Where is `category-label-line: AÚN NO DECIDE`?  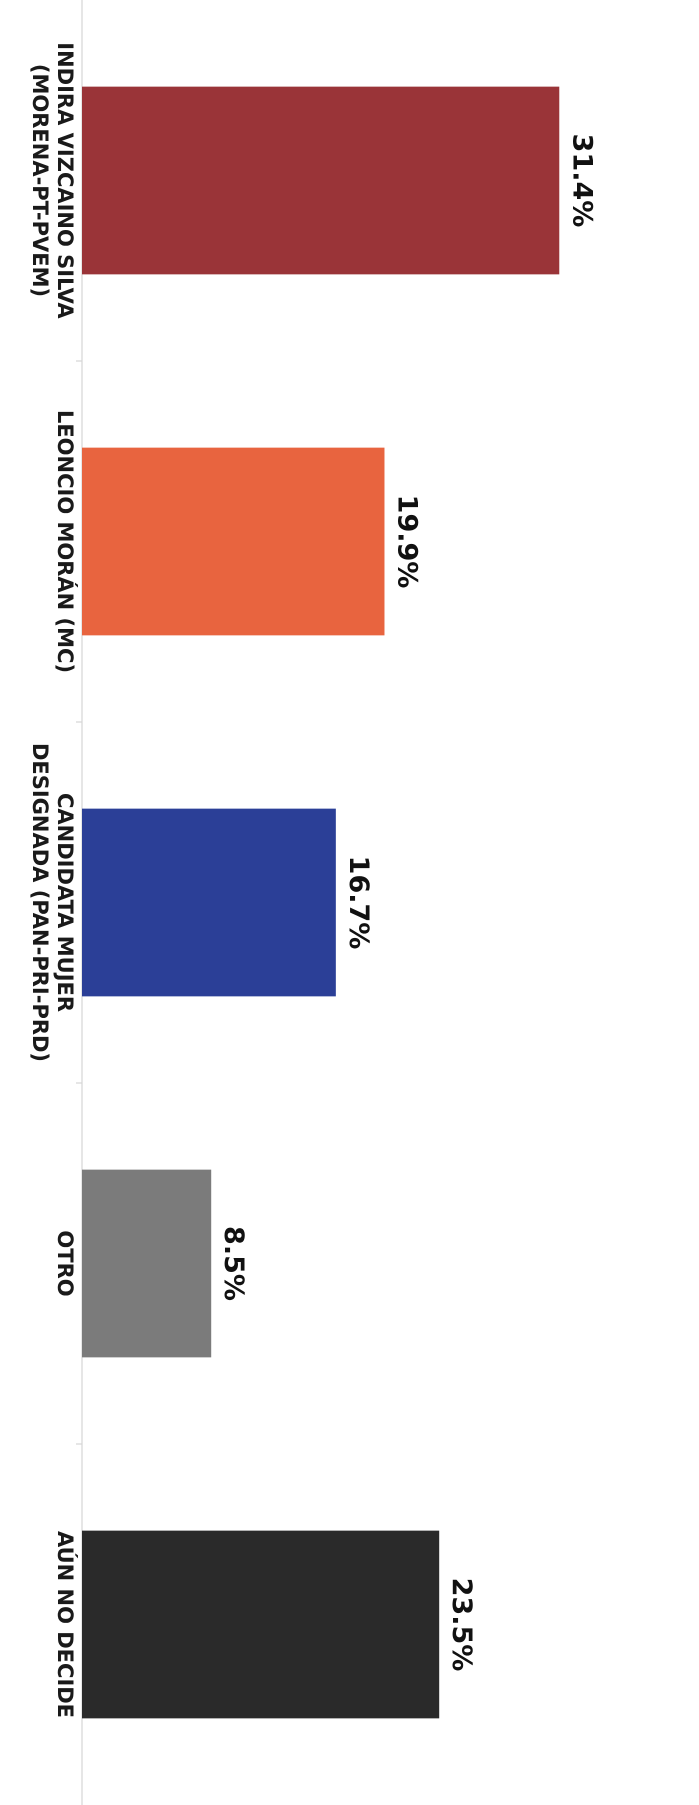 category-label-line: AÚN NO DECIDE is located at coordinates (65, 1624).